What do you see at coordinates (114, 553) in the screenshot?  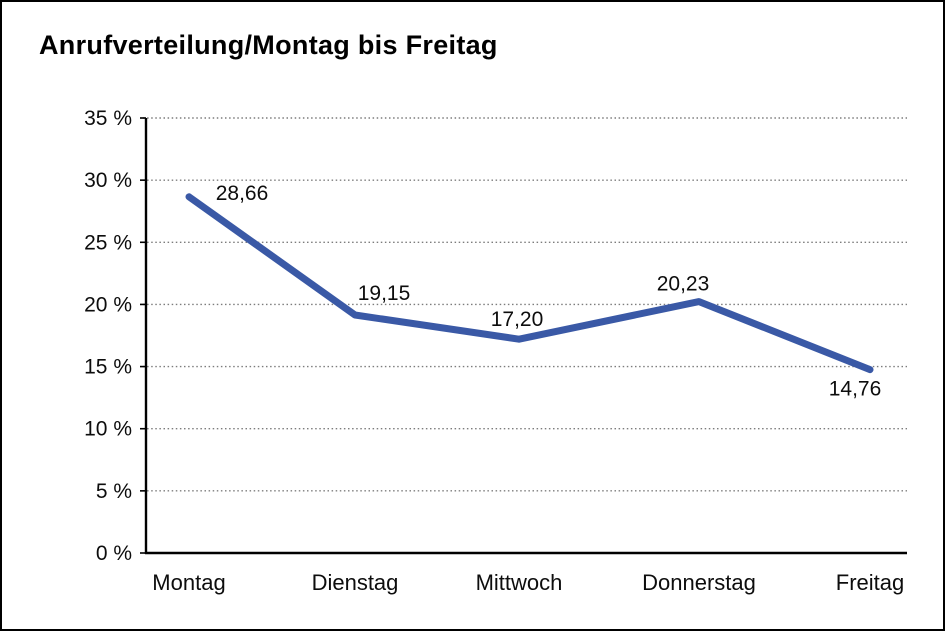 I see `y-tick-label: 0 %` at bounding box center [114, 553].